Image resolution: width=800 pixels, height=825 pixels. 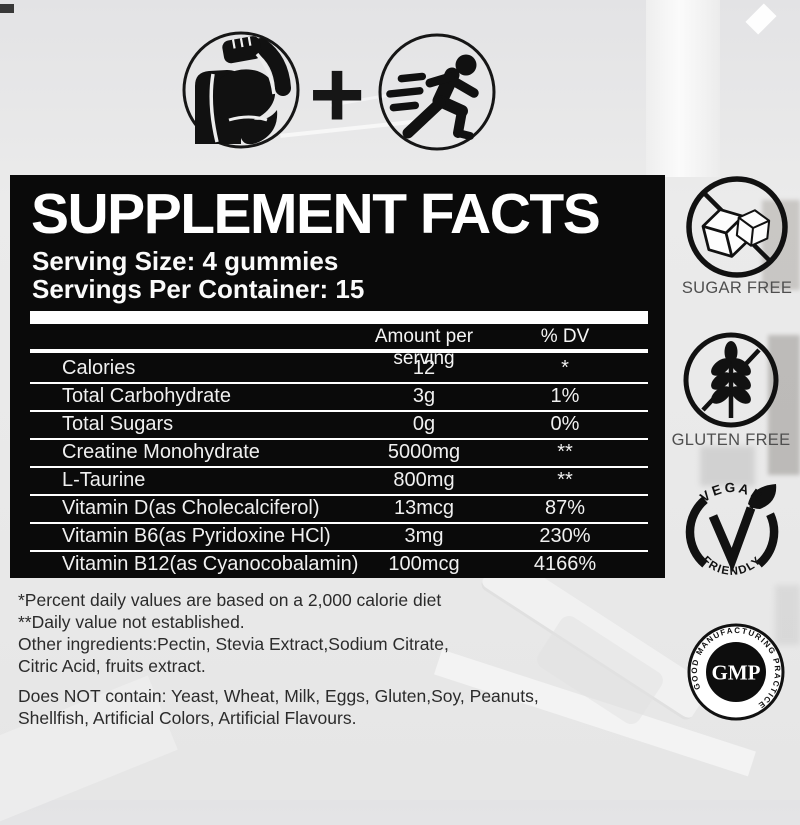 What do you see at coordinates (762, 496) in the screenshot?
I see `leaf-icon` at bounding box center [762, 496].